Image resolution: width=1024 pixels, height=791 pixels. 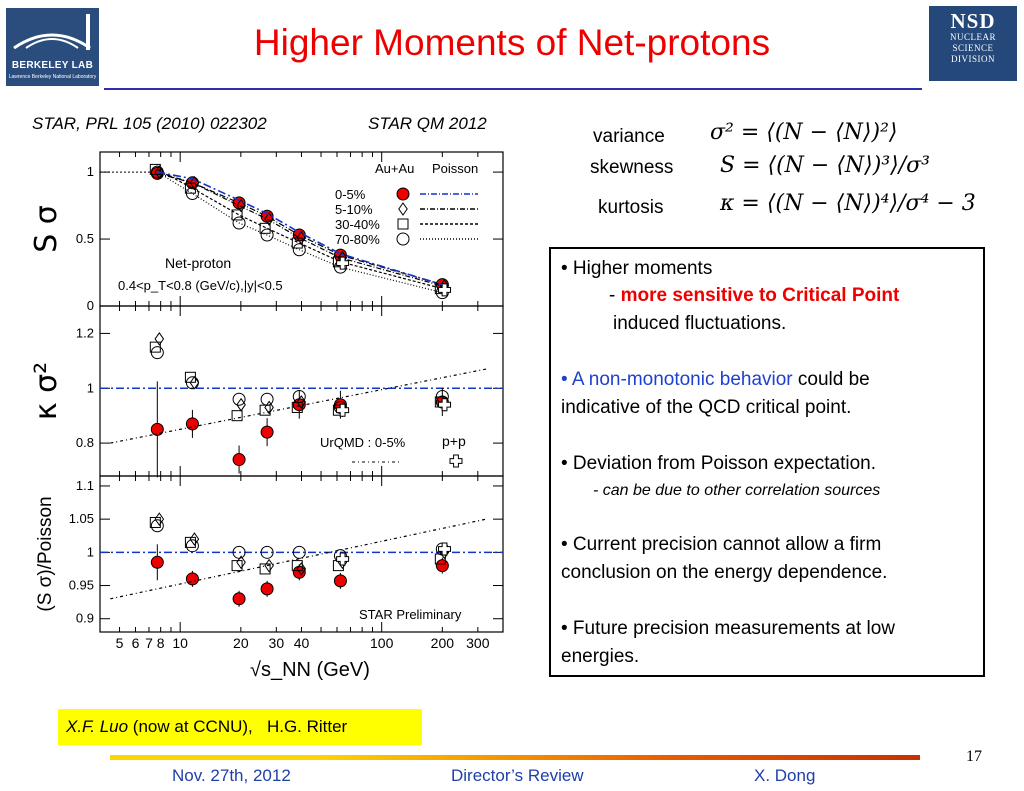 What do you see at coordinates (192, 383) in the screenshot?
I see `marker-1-3-1-shape` at bounding box center [192, 383].